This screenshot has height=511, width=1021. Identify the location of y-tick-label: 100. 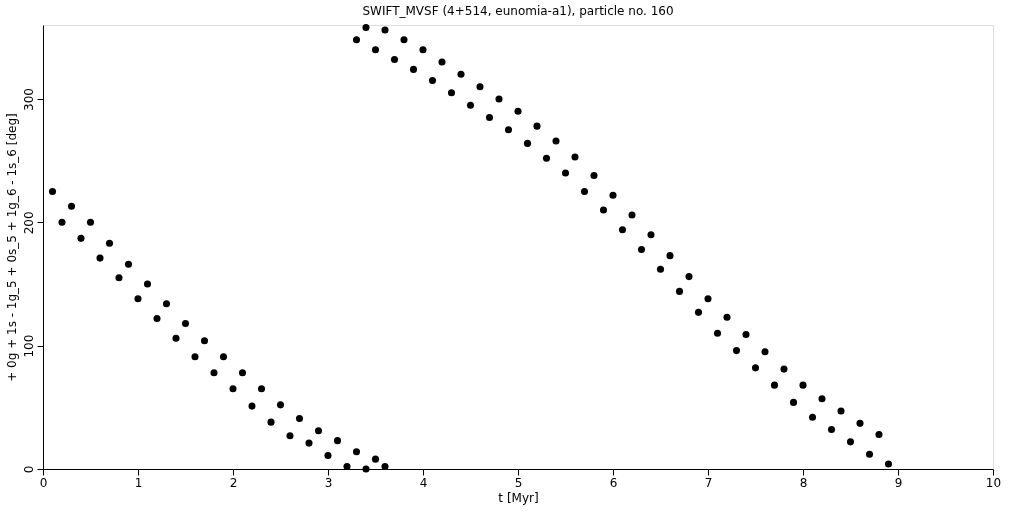
(28, 346).